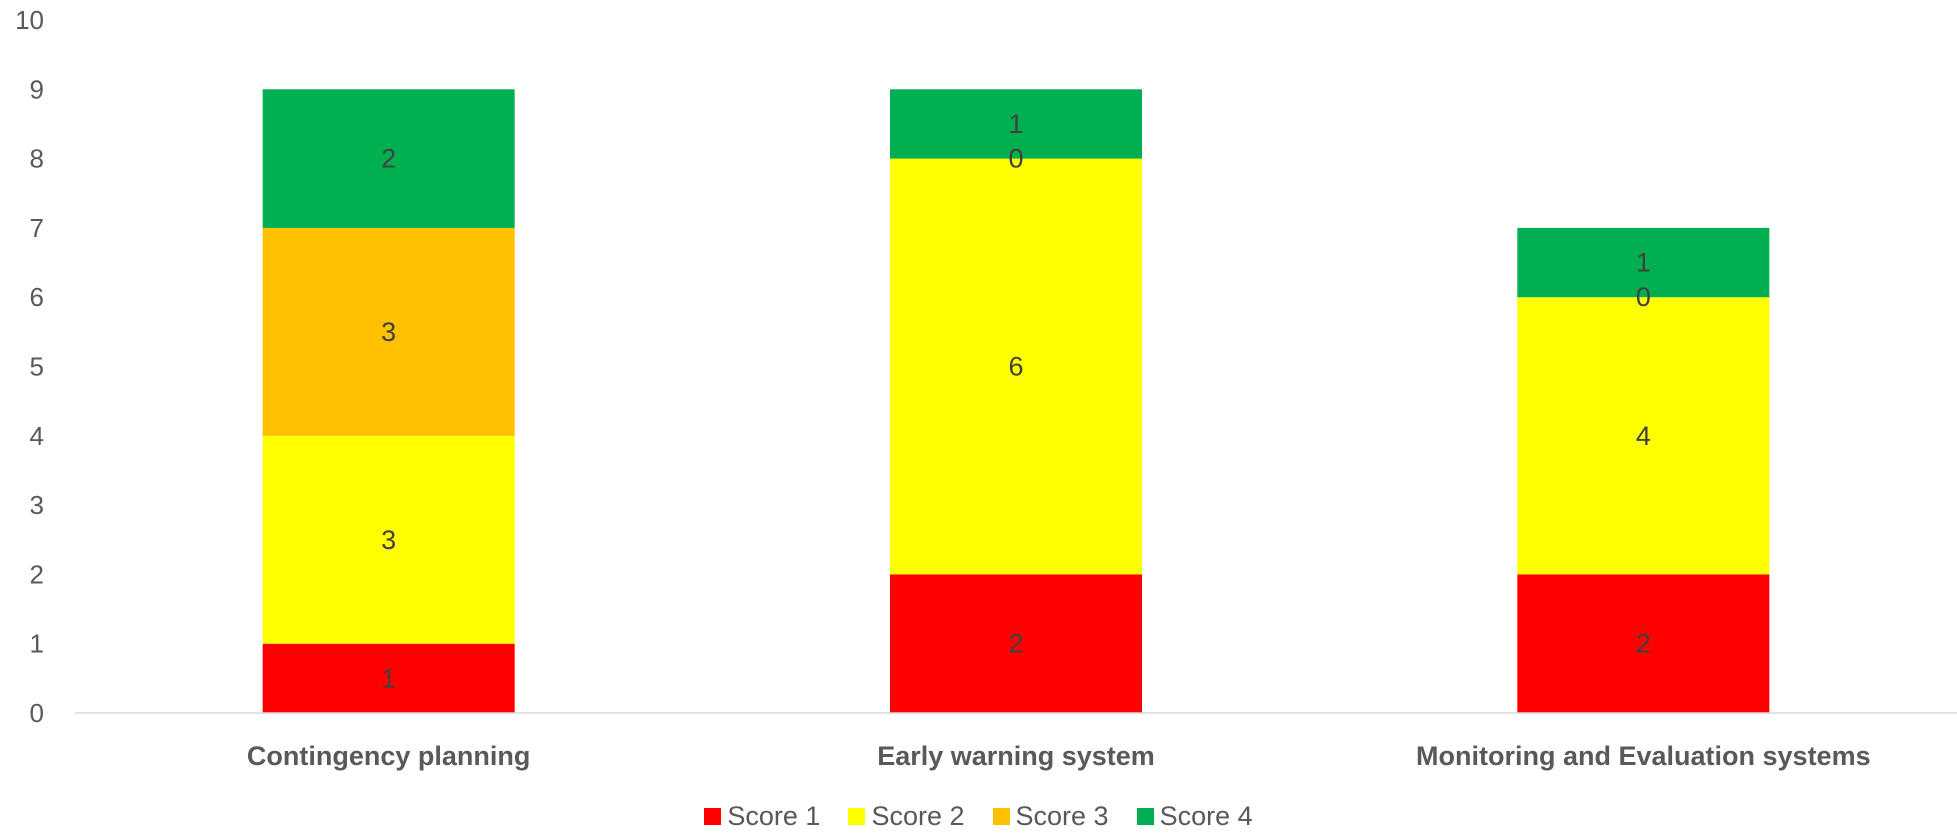 The image size is (1957, 833). What do you see at coordinates (37, 89) in the screenshot?
I see `y-tick-label: 9` at bounding box center [37, 89].